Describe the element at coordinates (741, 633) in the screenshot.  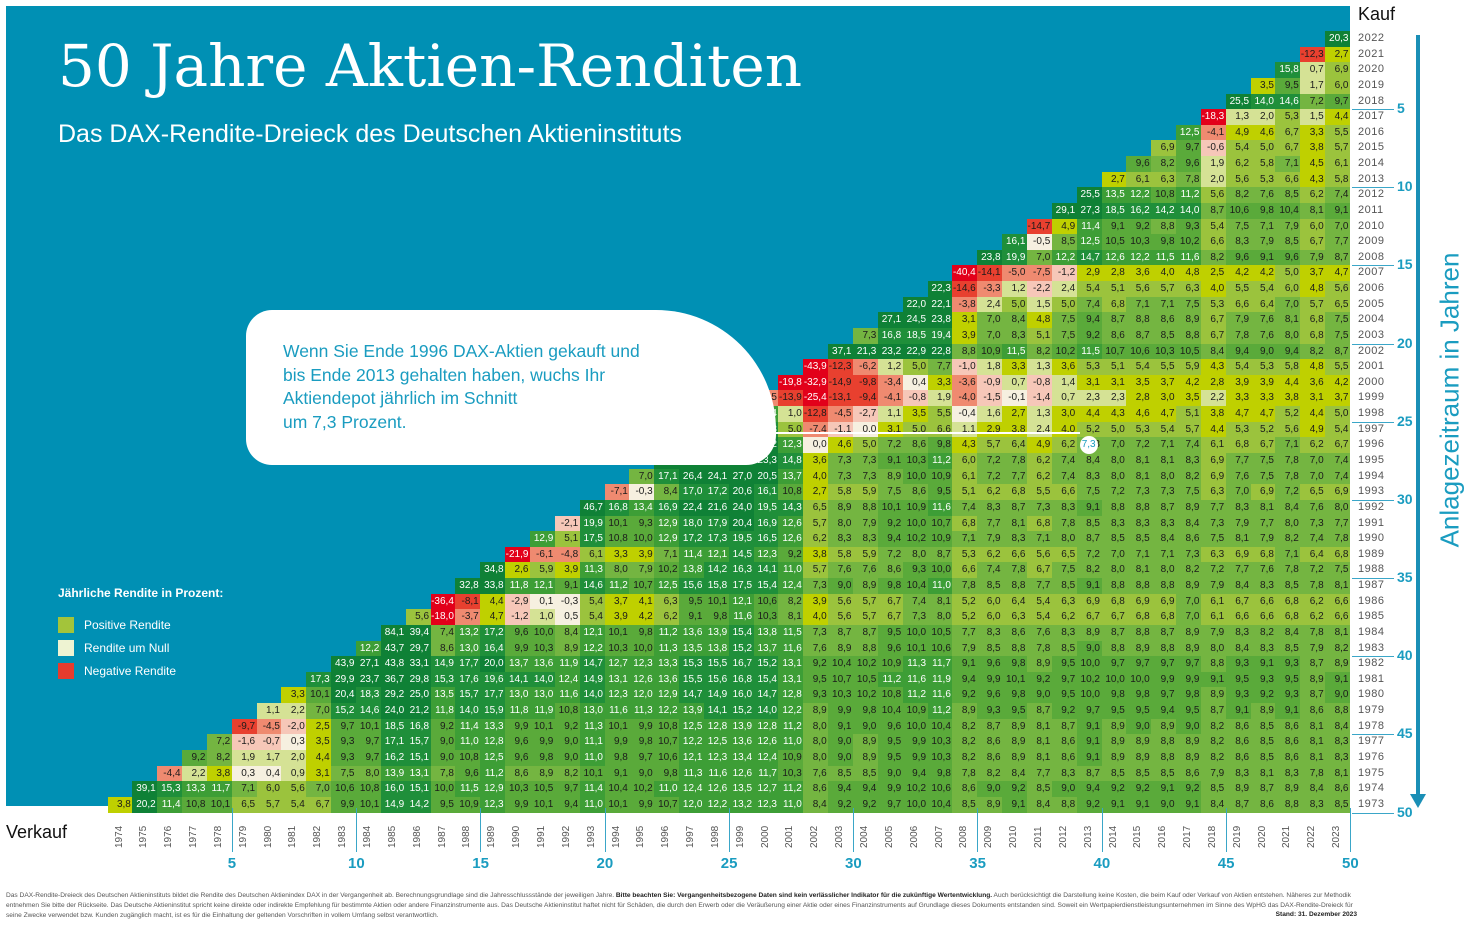
I see `return-cell: 15,4` at that location.